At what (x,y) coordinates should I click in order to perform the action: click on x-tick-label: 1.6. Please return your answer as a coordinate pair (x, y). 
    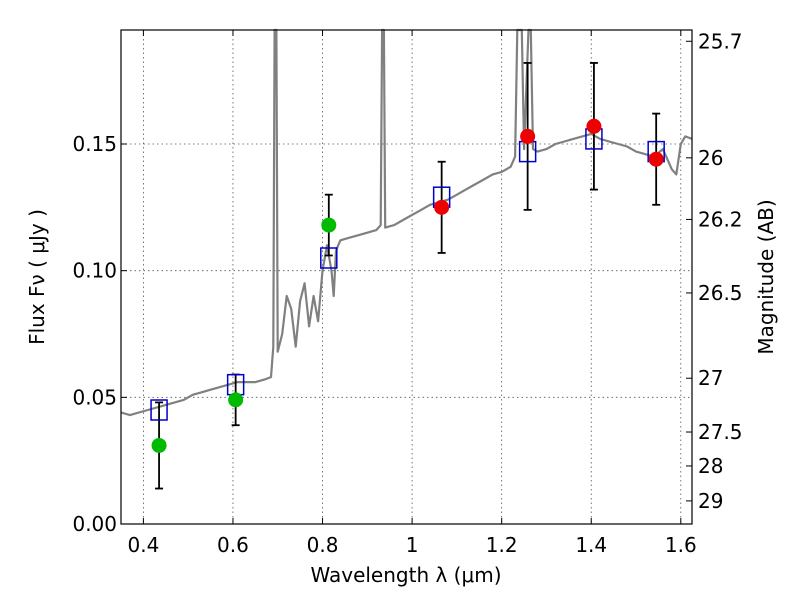
    Looking at the image, I should click on (681, 545).